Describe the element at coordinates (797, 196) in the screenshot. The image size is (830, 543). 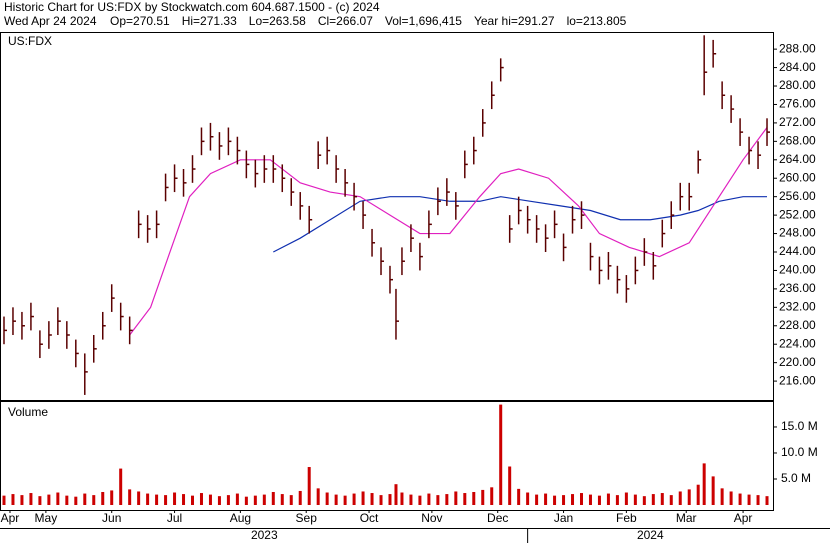
I see `y-tick-label: 256.00` at that location.